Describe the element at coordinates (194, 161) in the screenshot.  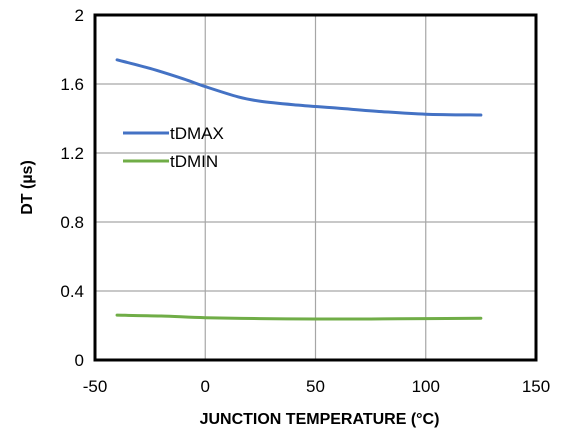
I see `legend-label-tdmin: tDMIN` at that location.